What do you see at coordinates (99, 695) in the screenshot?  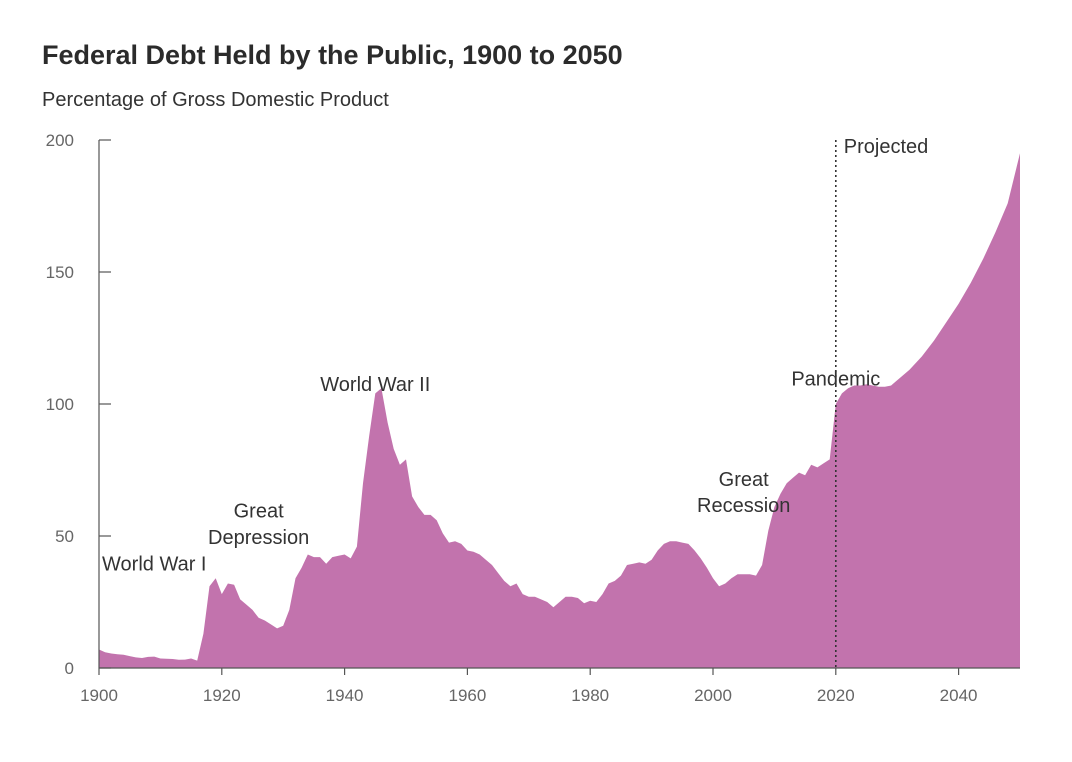 I see `x-tick-label-1900: 1900` at bounding box center [99, 695].